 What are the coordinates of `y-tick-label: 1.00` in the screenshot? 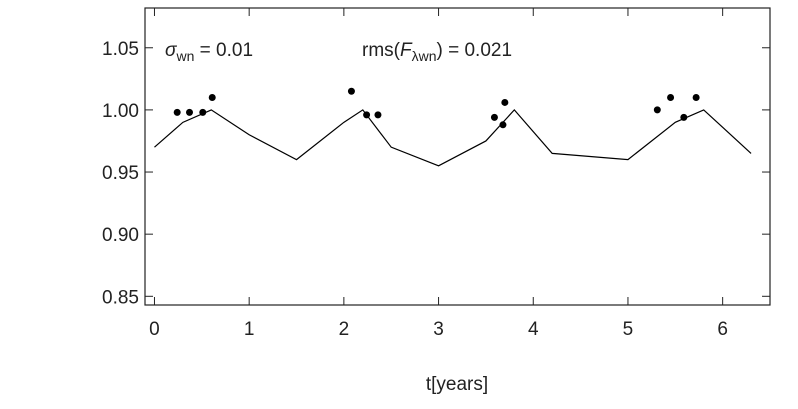 It's located at (120, 111).